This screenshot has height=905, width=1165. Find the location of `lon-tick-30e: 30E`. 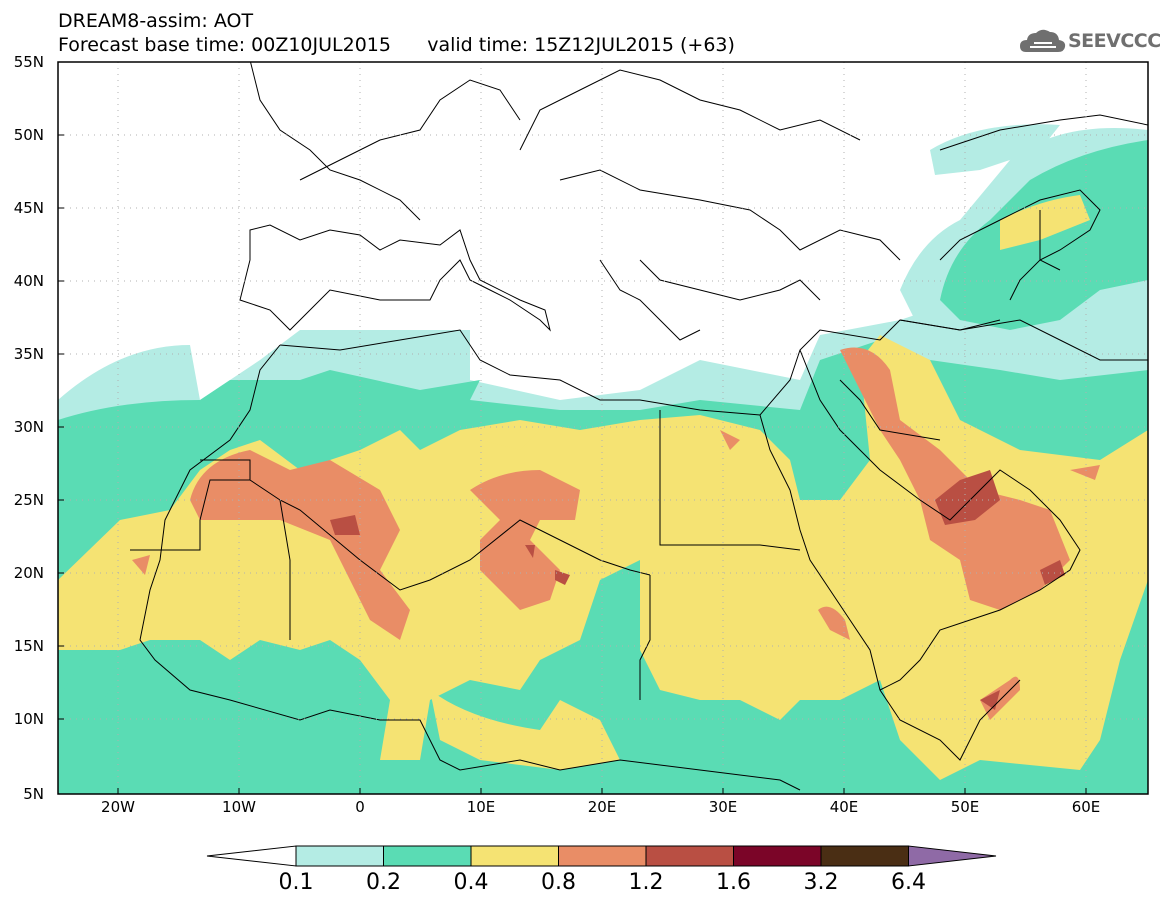

lon-tick-30e: 30E is located at coordinates (723, 807).